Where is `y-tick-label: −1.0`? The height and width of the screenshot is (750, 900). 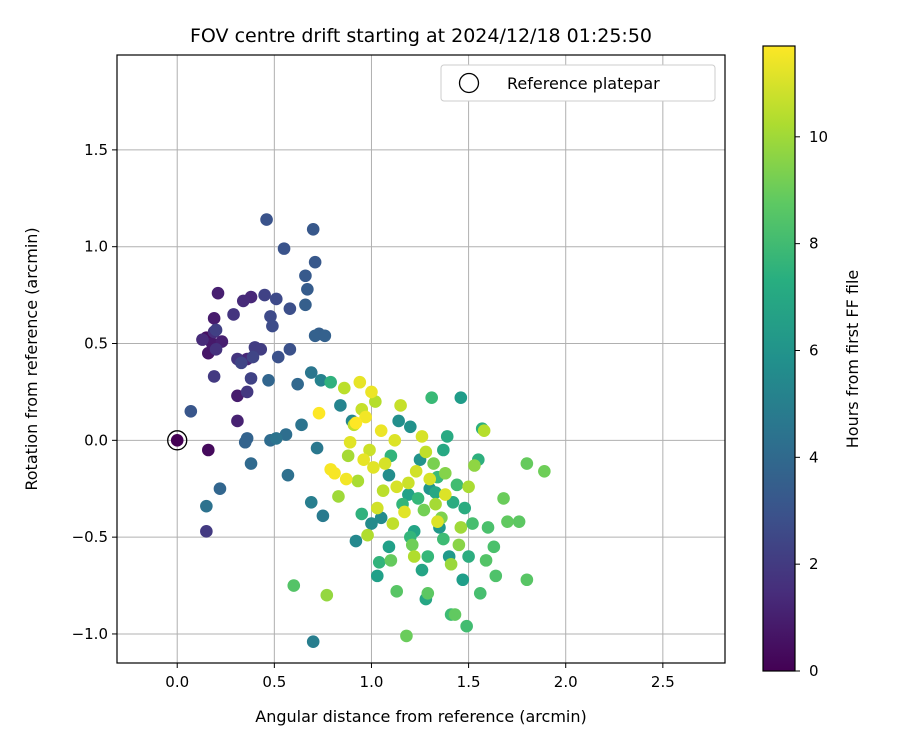 y-tick-label: −1.0 is located at coordinates (90, 634).